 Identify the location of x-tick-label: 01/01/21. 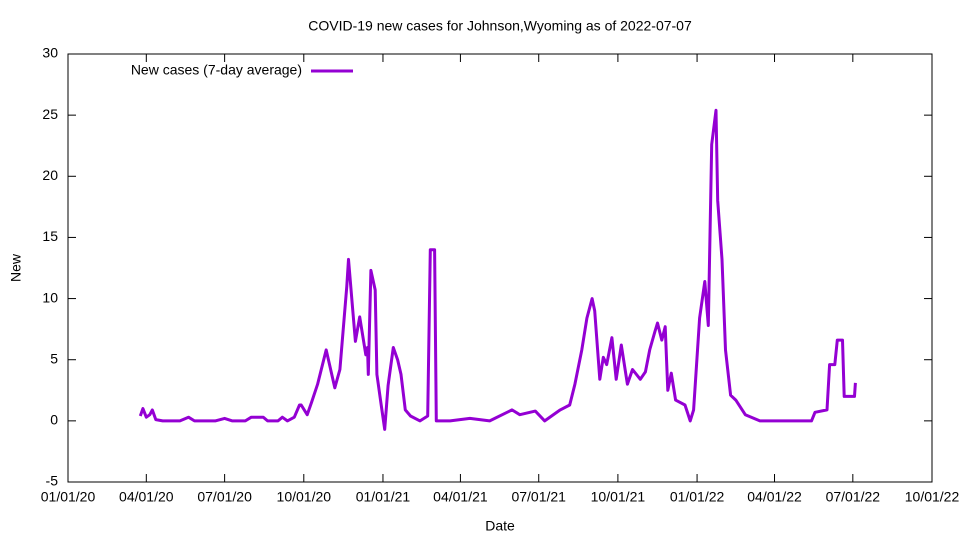
(383, 497).